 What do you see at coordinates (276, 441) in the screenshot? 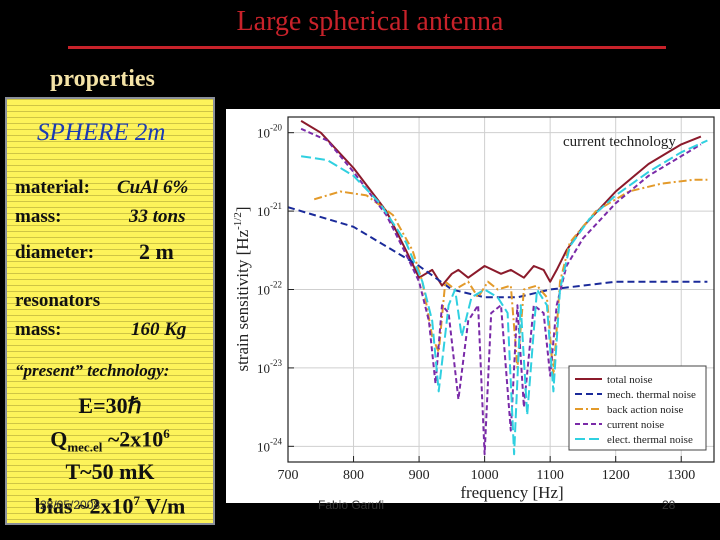
I see `y-tick-exponent: -24` at bounding box center [276, 441].